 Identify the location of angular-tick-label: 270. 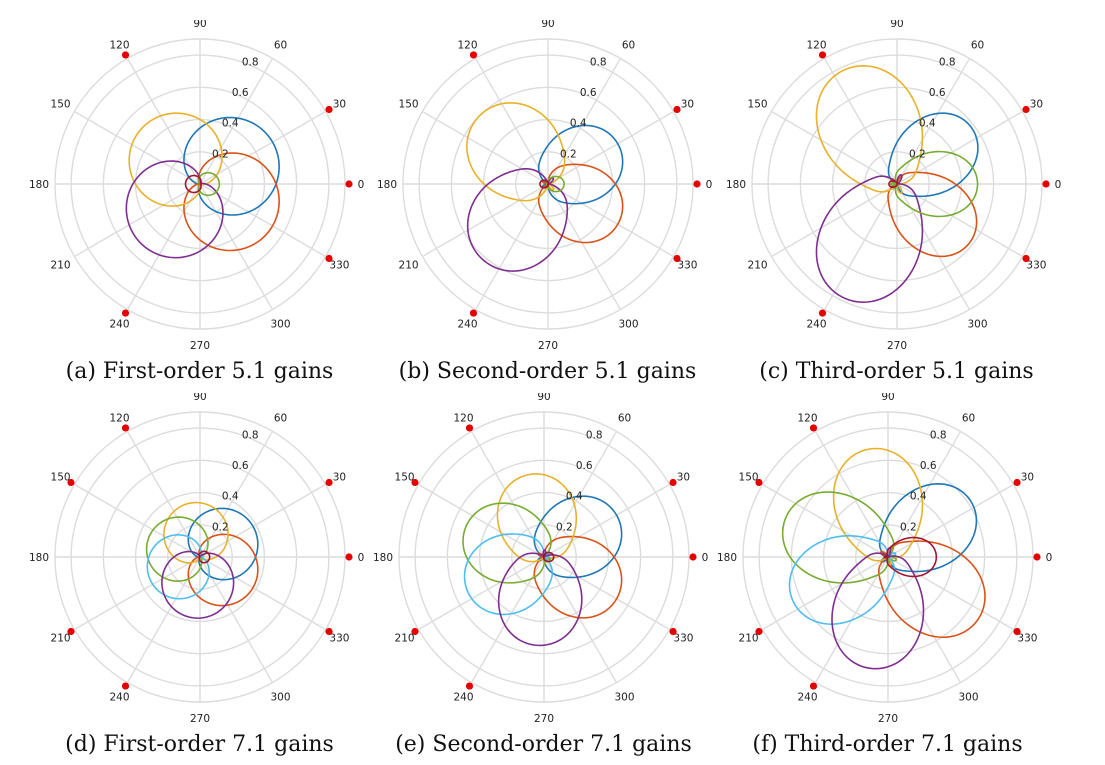
(888, 719).